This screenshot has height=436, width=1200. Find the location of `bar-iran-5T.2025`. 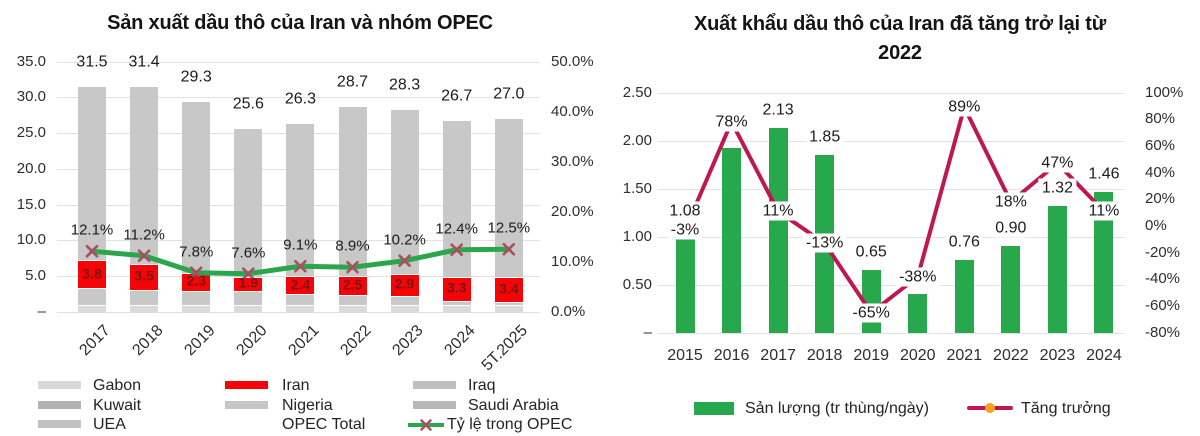

bar-iran-5T.2025 is located at coordinates (508, 289).